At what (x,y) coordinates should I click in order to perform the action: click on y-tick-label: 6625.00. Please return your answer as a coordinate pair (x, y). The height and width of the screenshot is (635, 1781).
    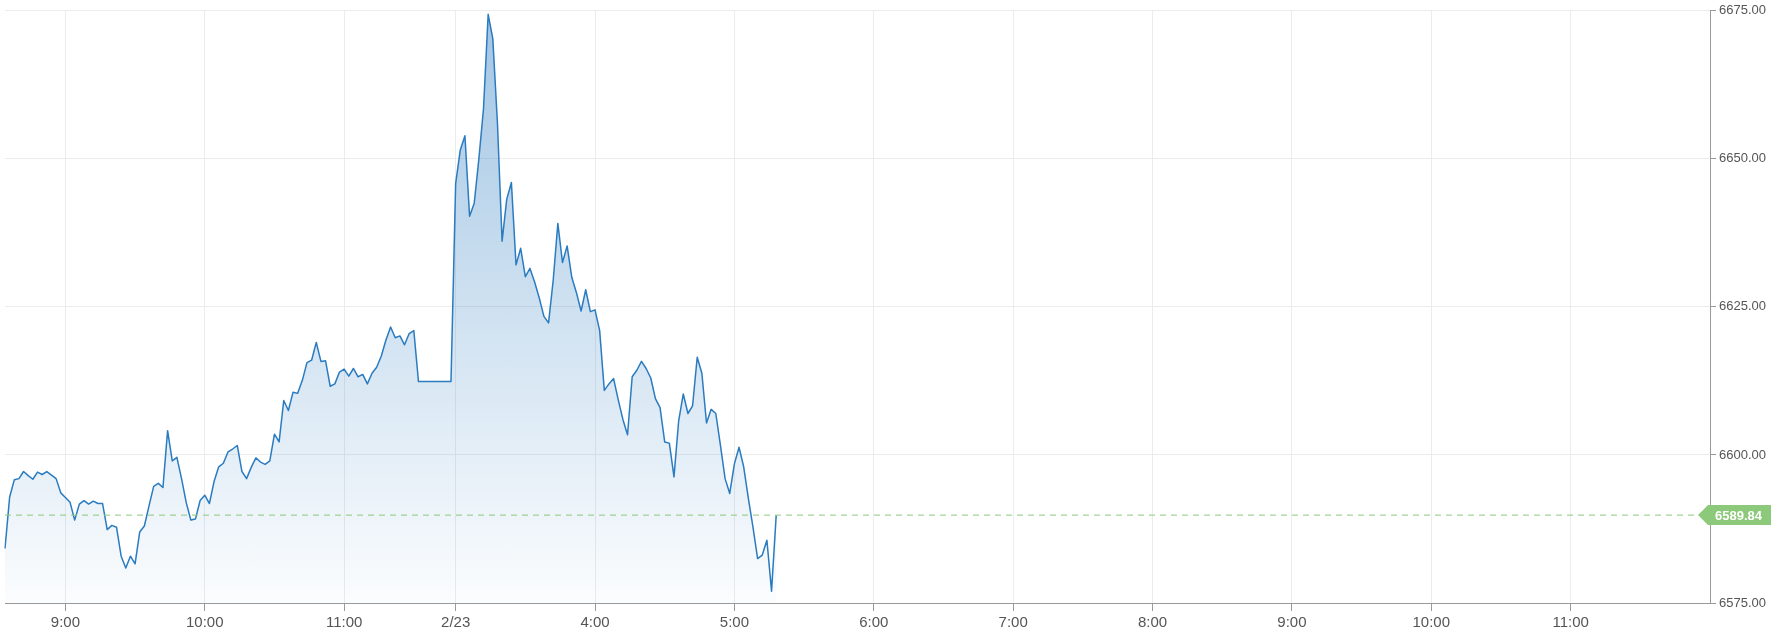
    Looking at the image, I should click on (1742, 306).